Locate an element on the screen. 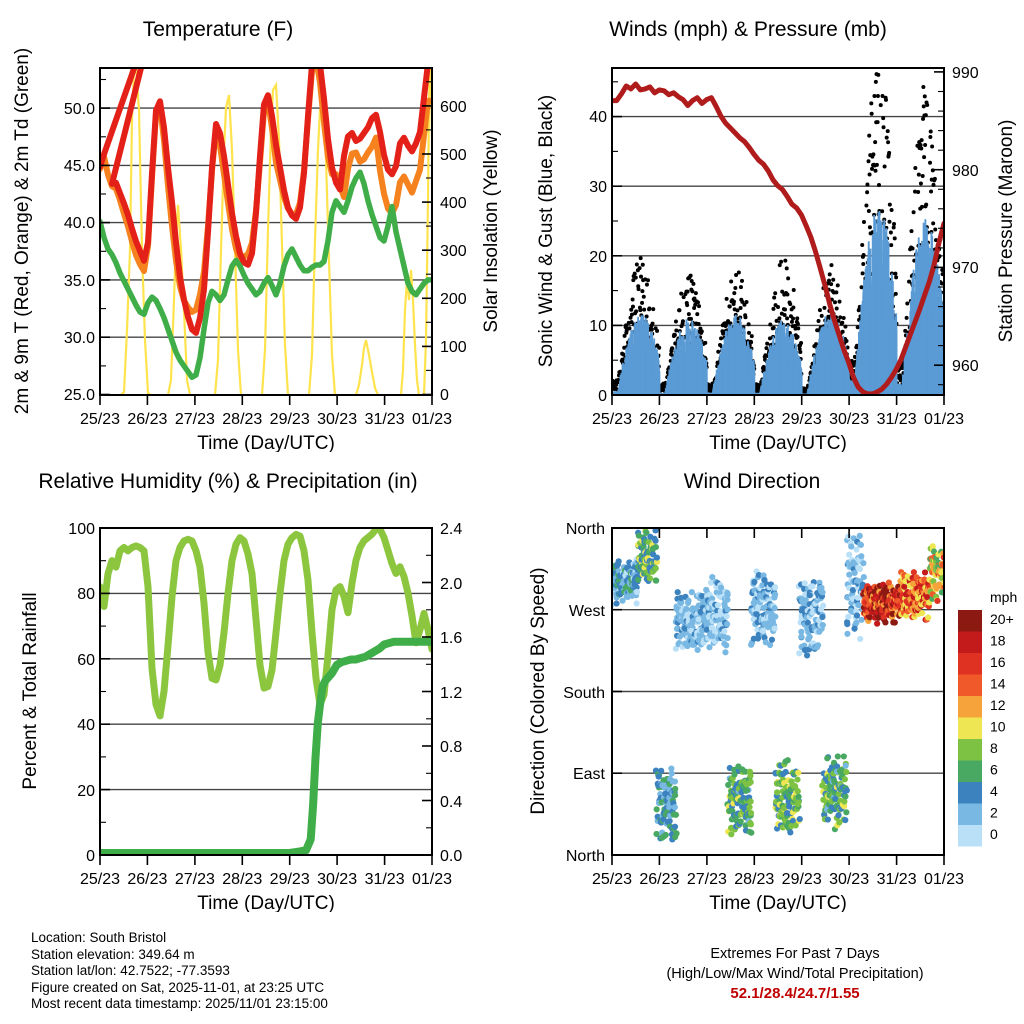 This screenshot has height=1024, width=1024. svg-text: 0.4 is located at coordinates (451, 802).